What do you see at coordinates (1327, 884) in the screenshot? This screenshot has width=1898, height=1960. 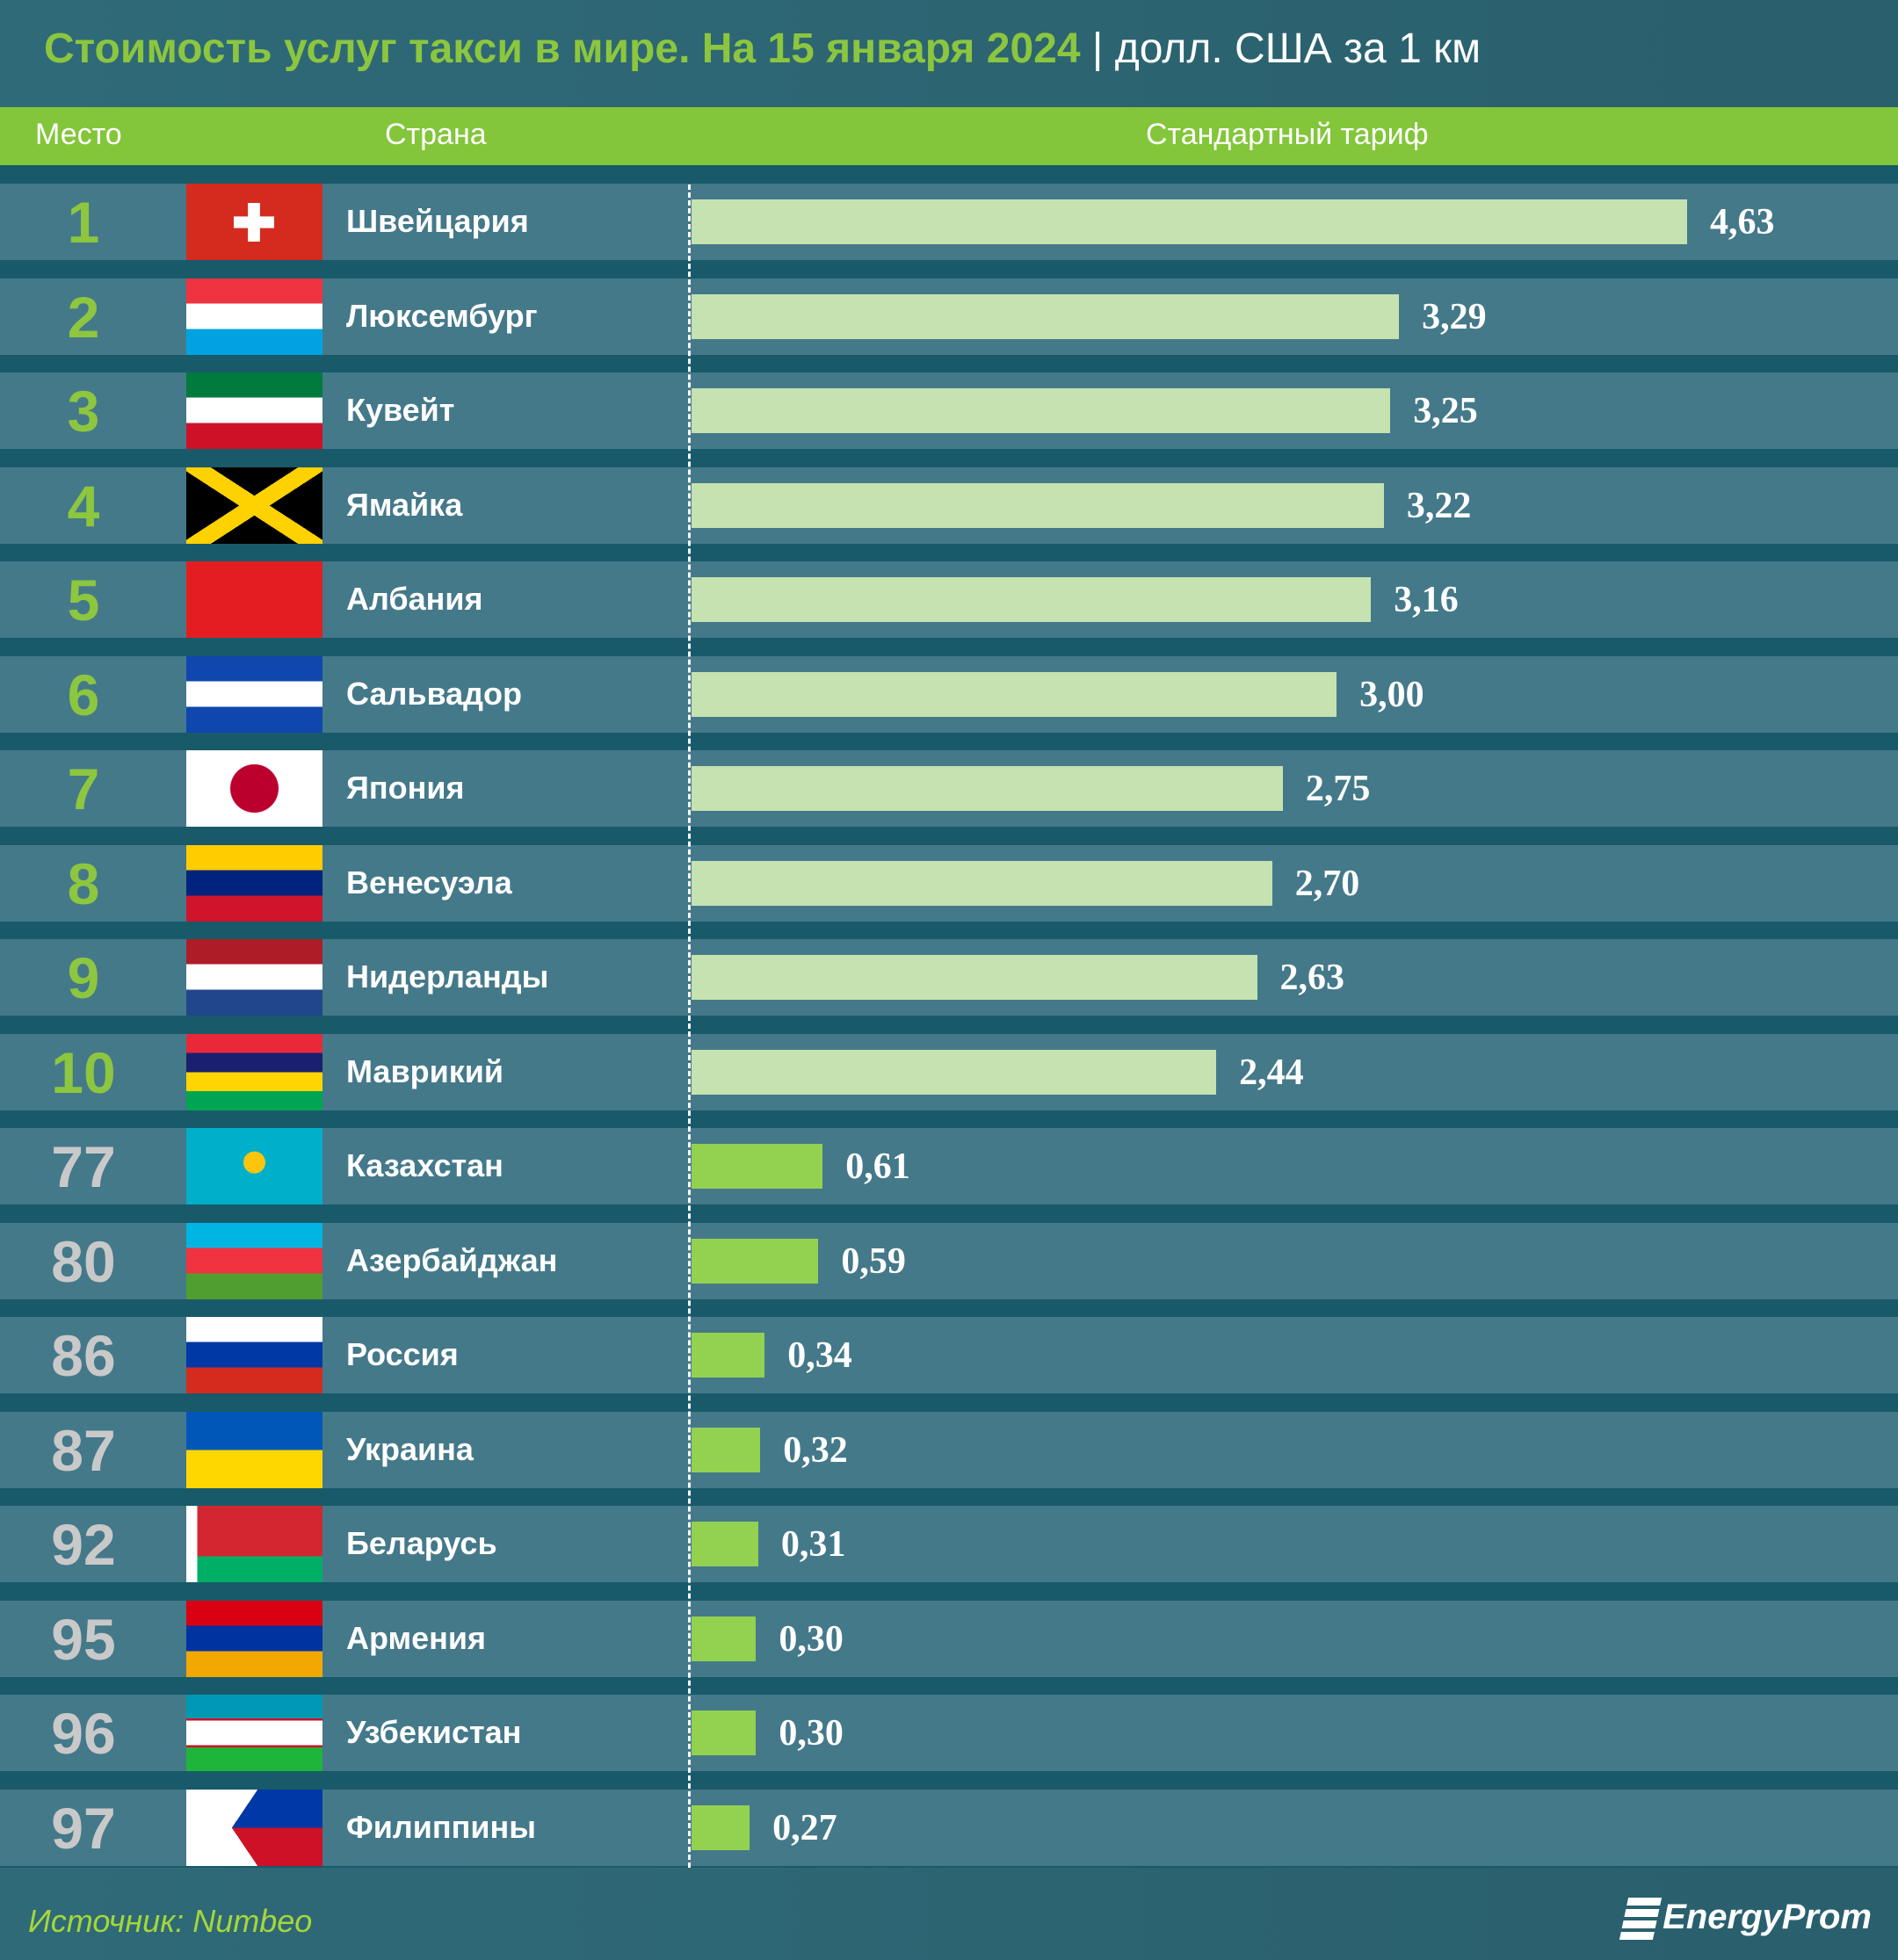 I see `value-label: 2,70` at bounding box center [1327, 884].